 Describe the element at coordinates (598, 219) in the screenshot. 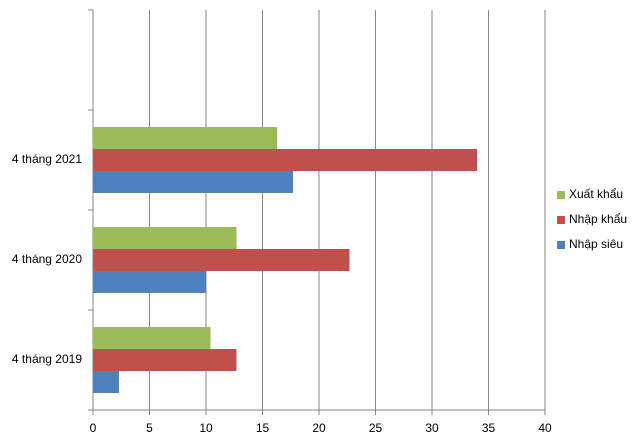

I see `legend-label: Nhập khẩu` at that location.